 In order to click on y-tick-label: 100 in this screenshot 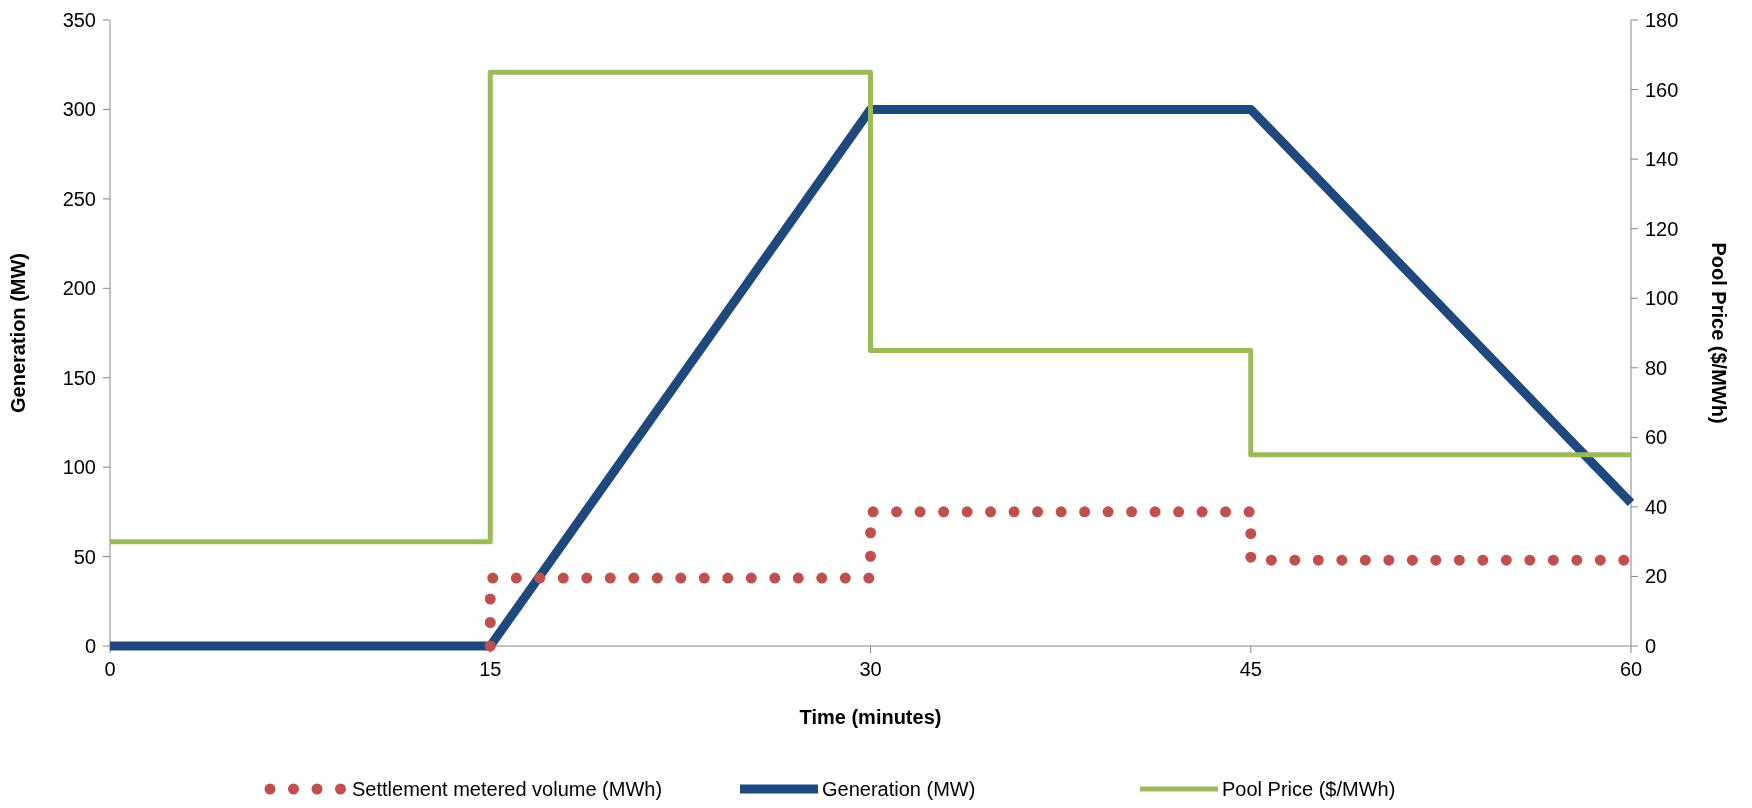, I will do `click(79, 467)`.